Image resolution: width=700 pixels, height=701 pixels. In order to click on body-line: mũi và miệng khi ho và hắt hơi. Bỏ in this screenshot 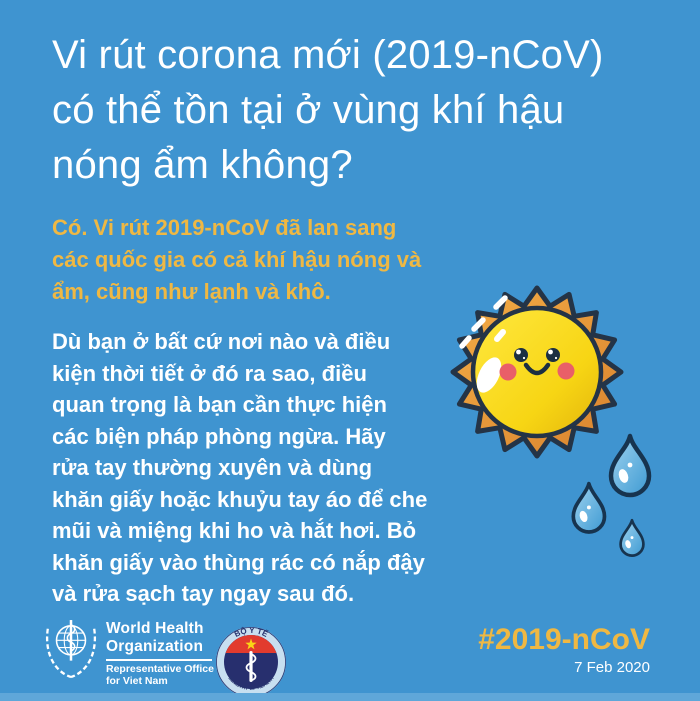, I will do `click(234, 530)`.